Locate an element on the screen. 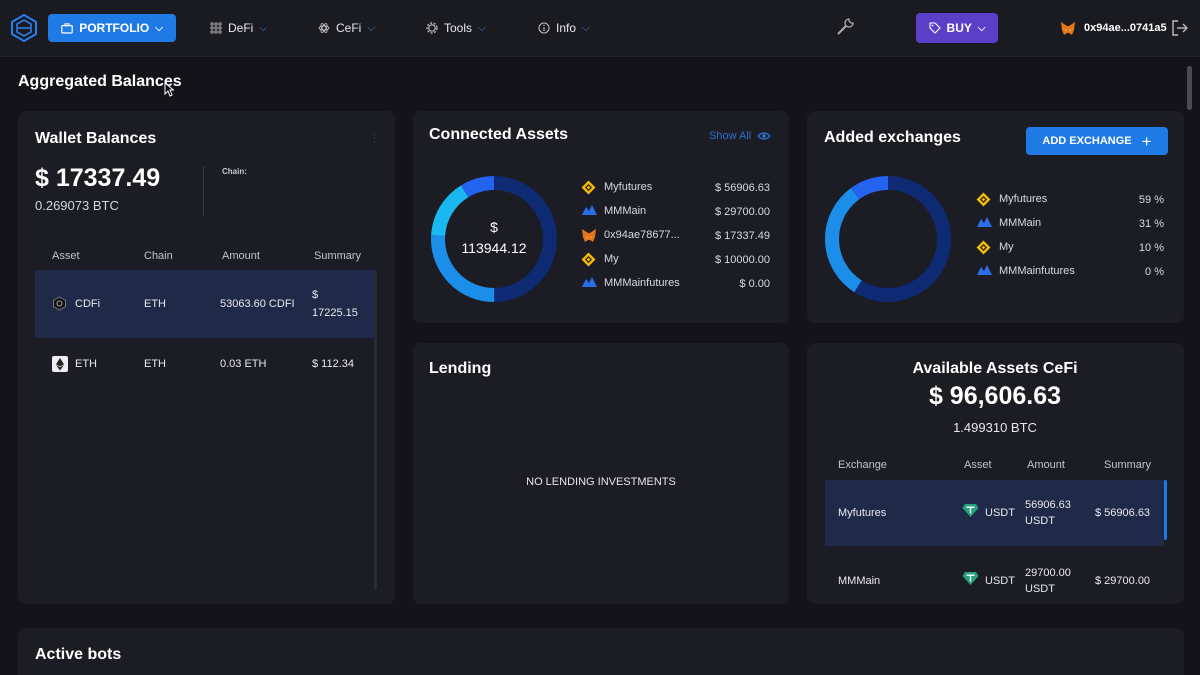 Image resolution: width=1200 pixels, height=675 pixels. defi-menu: DeFi ⌵ is located at coordinates (238, 28).